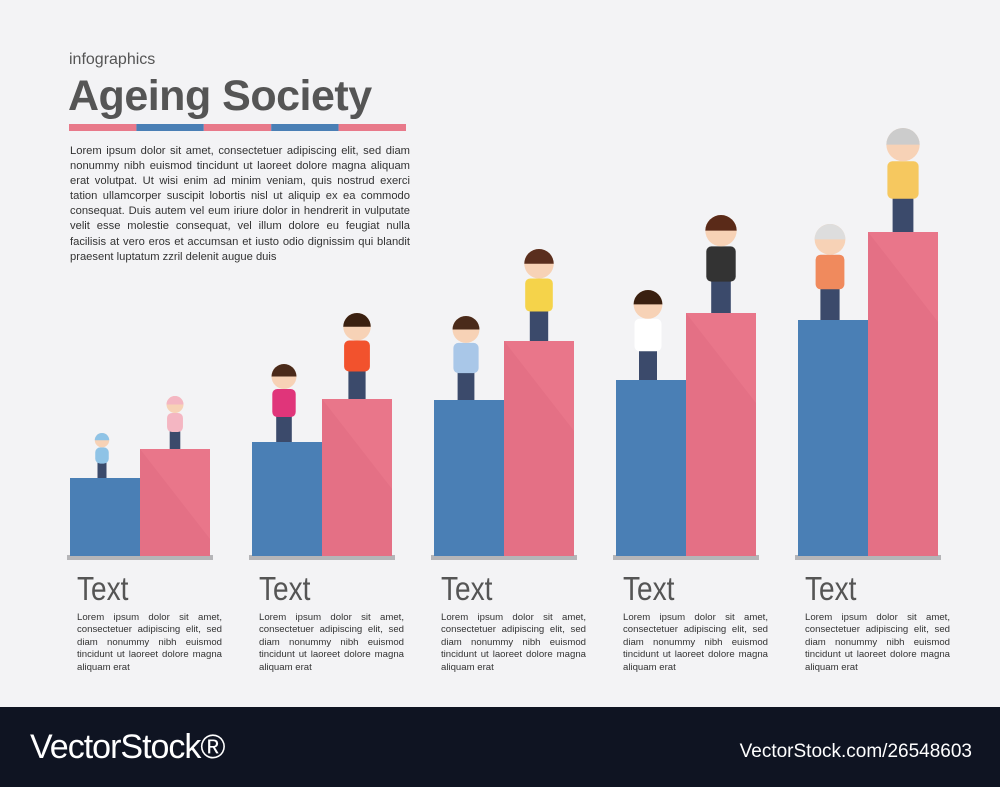  Describe the element at coordinates (855, 751) in the screenshot. I see `image-id: VectorStock.com/26548603` at that location.